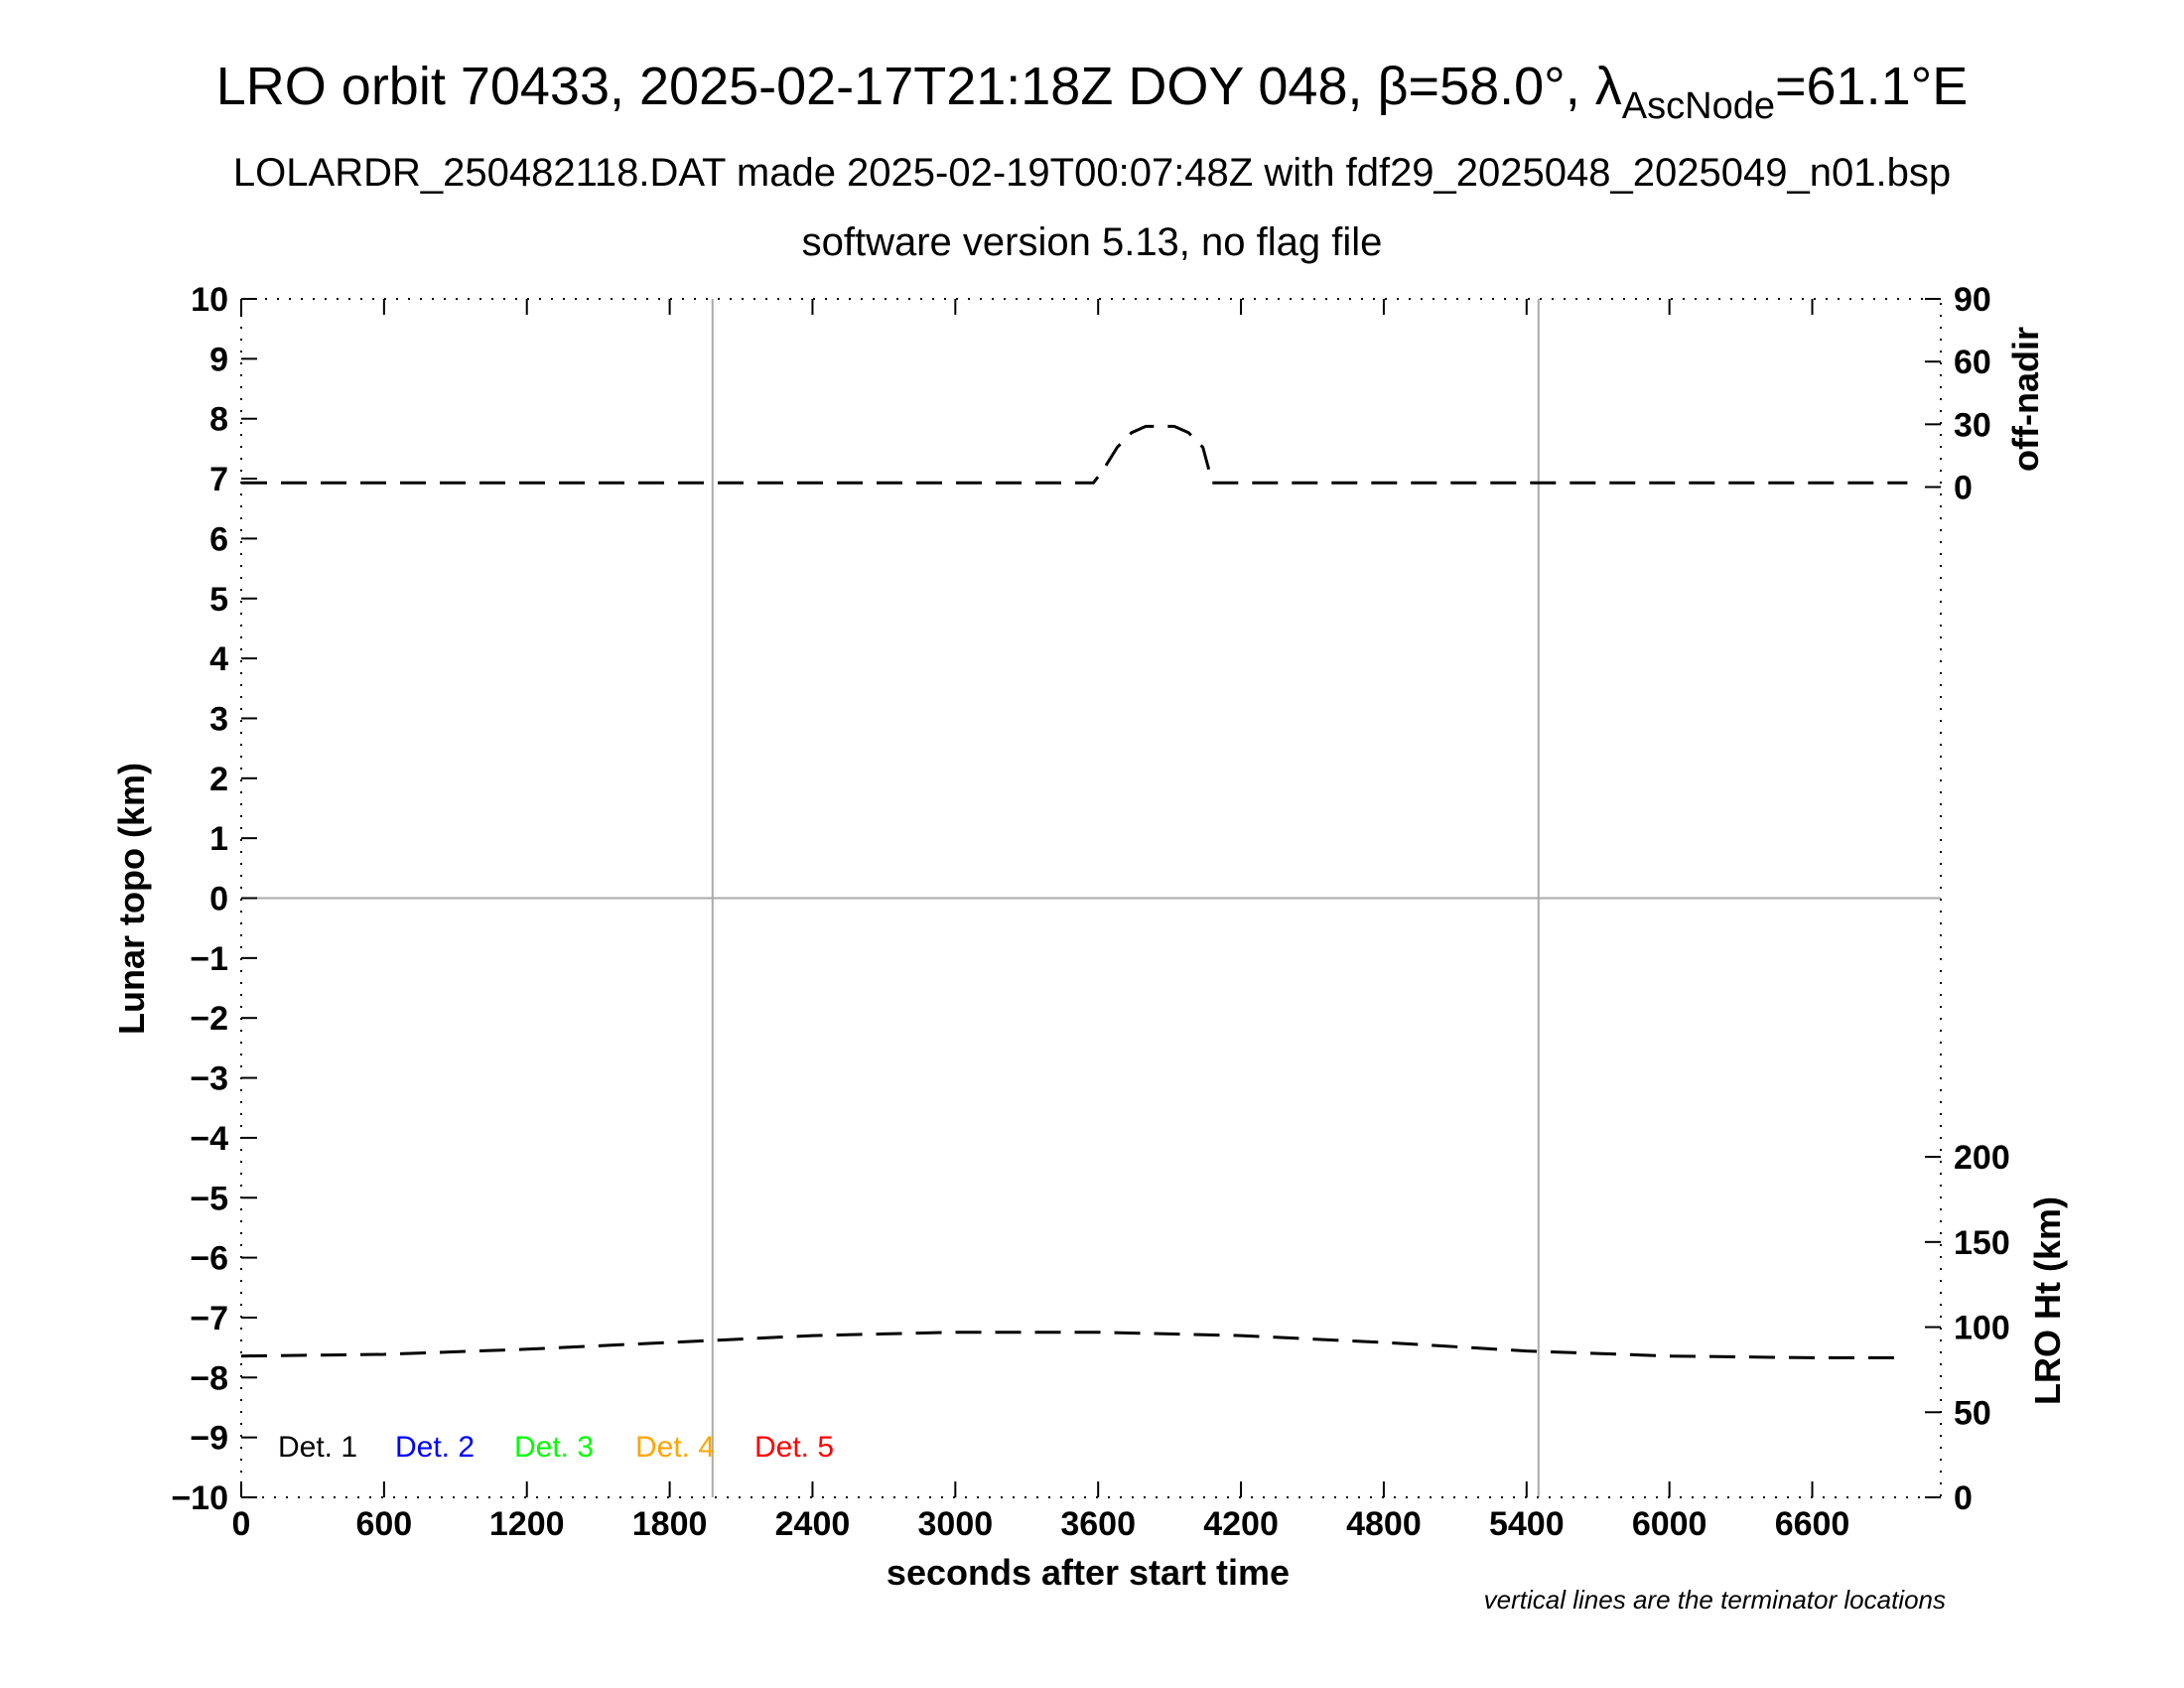 This screenshot has height=1688, width=2184. Describe the element at coordinates (209, 1318) in the screenshot. I see `y-tick-label-17: −7` at that location.